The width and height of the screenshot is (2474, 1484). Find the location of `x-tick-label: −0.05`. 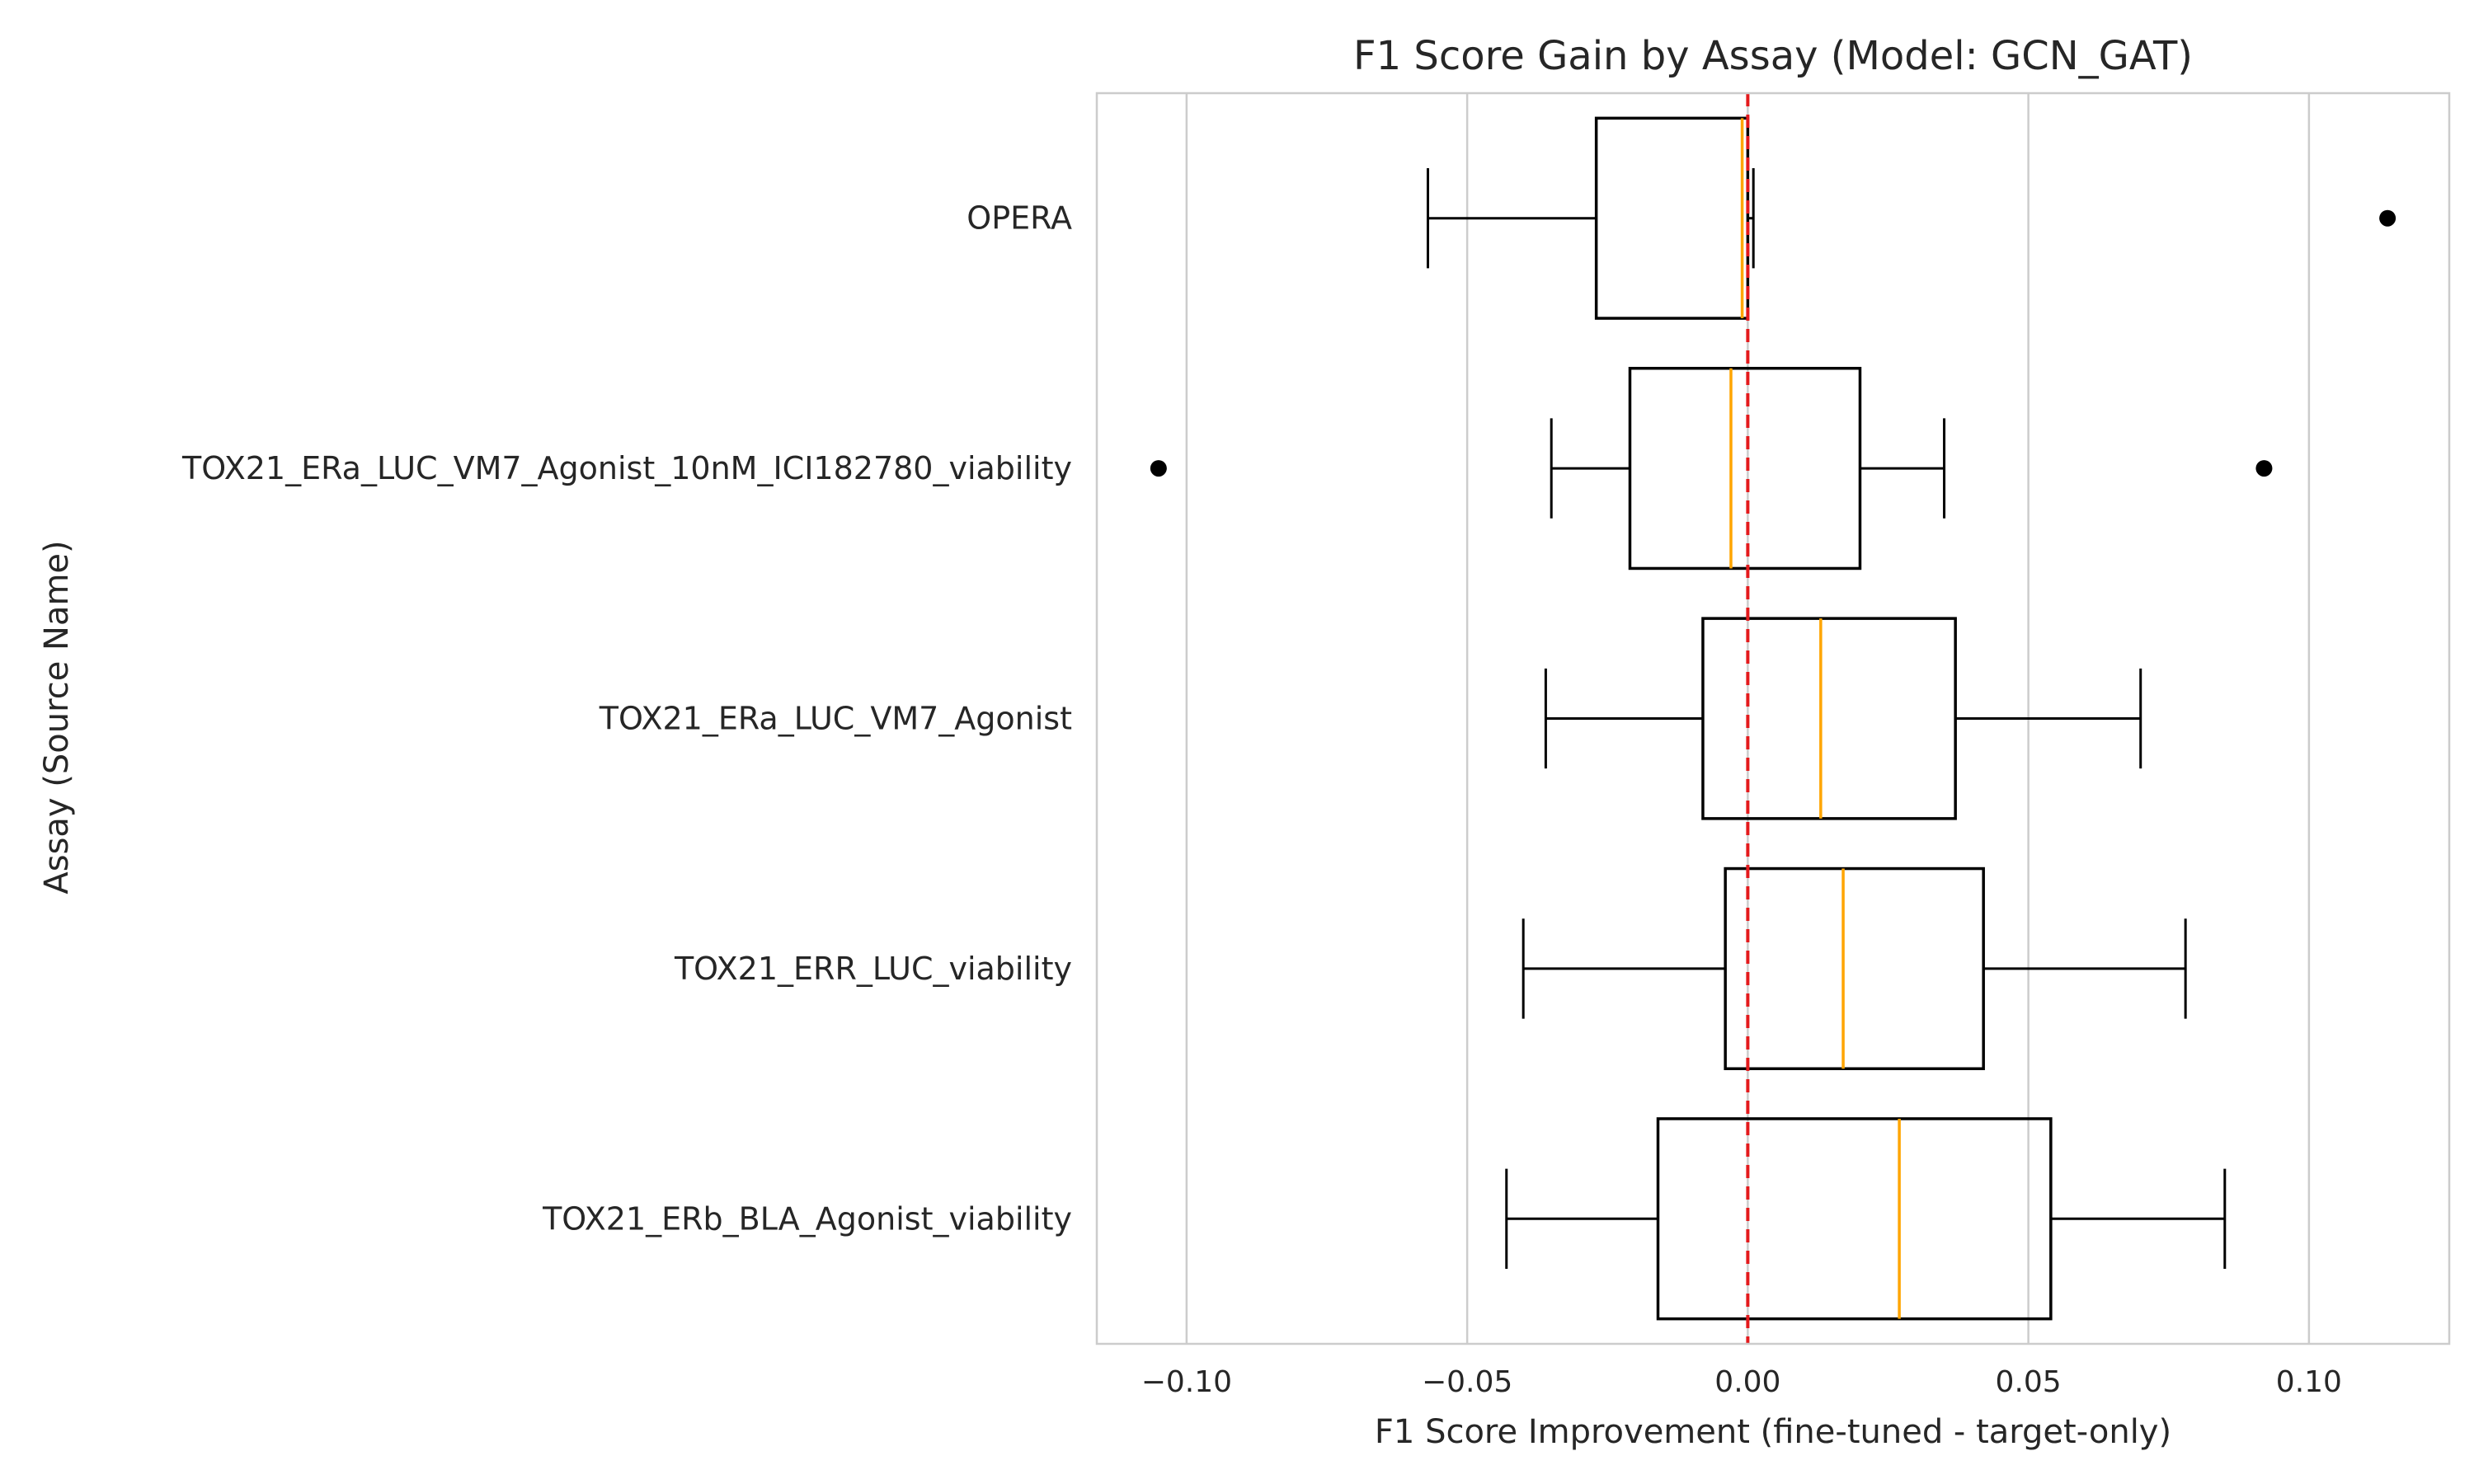

x-tick-label: −0.05 is located at coordinates (1467, 1382).